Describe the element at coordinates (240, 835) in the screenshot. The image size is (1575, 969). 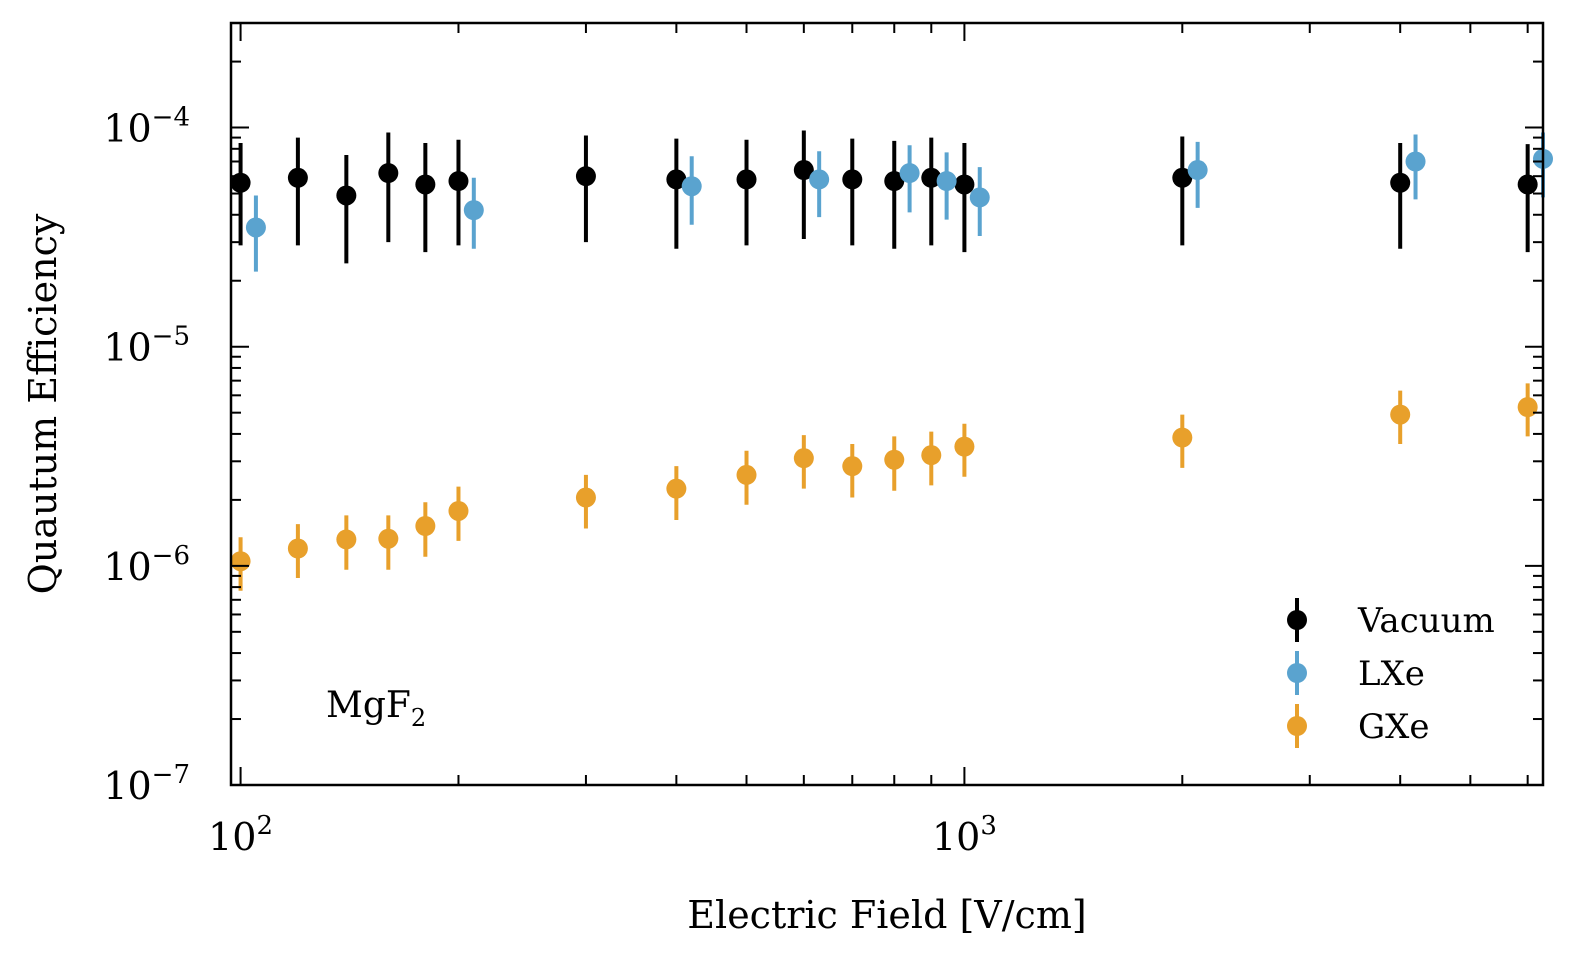
I see `x-tick-label: 102` at that location.